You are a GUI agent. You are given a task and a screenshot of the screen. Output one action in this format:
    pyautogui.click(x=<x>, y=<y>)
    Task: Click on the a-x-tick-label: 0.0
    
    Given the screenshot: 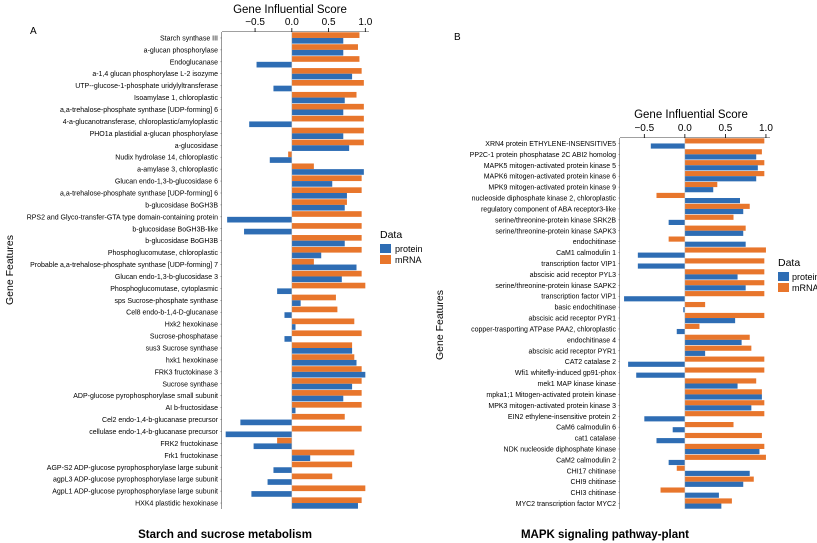 What is the action you would take?
    pyautogui.click(x=292, y=22)
    